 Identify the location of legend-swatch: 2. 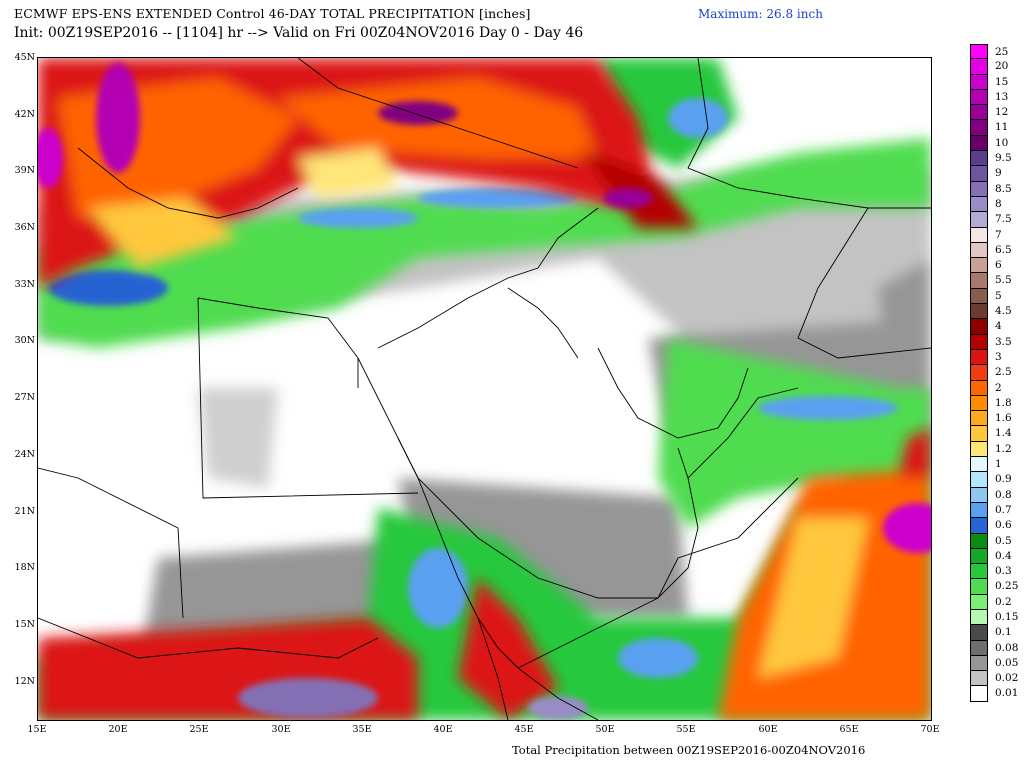
(986, 388).